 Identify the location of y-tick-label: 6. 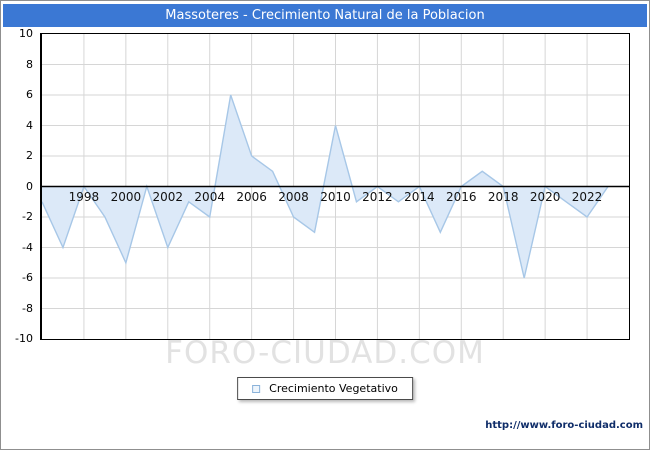
(29, 94).